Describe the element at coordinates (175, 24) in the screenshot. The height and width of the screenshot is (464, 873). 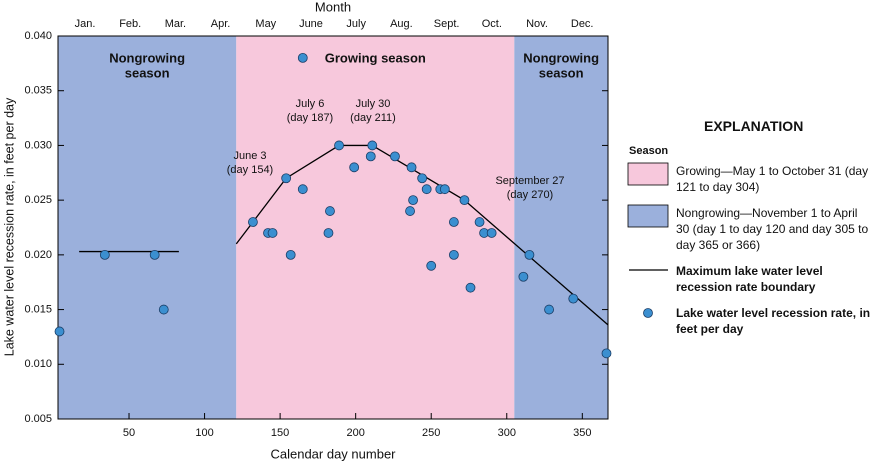
I see `month-label: Mar.` at that location.